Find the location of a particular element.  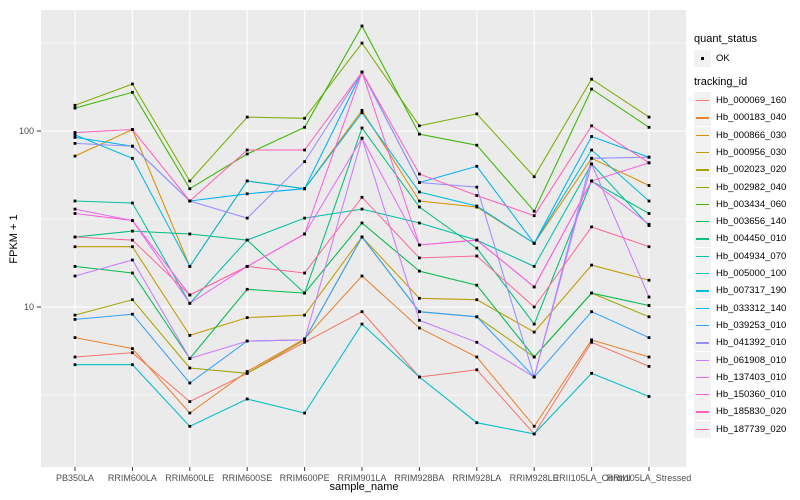

x-tick-label: RRIM928LE is located at coordinates (534, 478).